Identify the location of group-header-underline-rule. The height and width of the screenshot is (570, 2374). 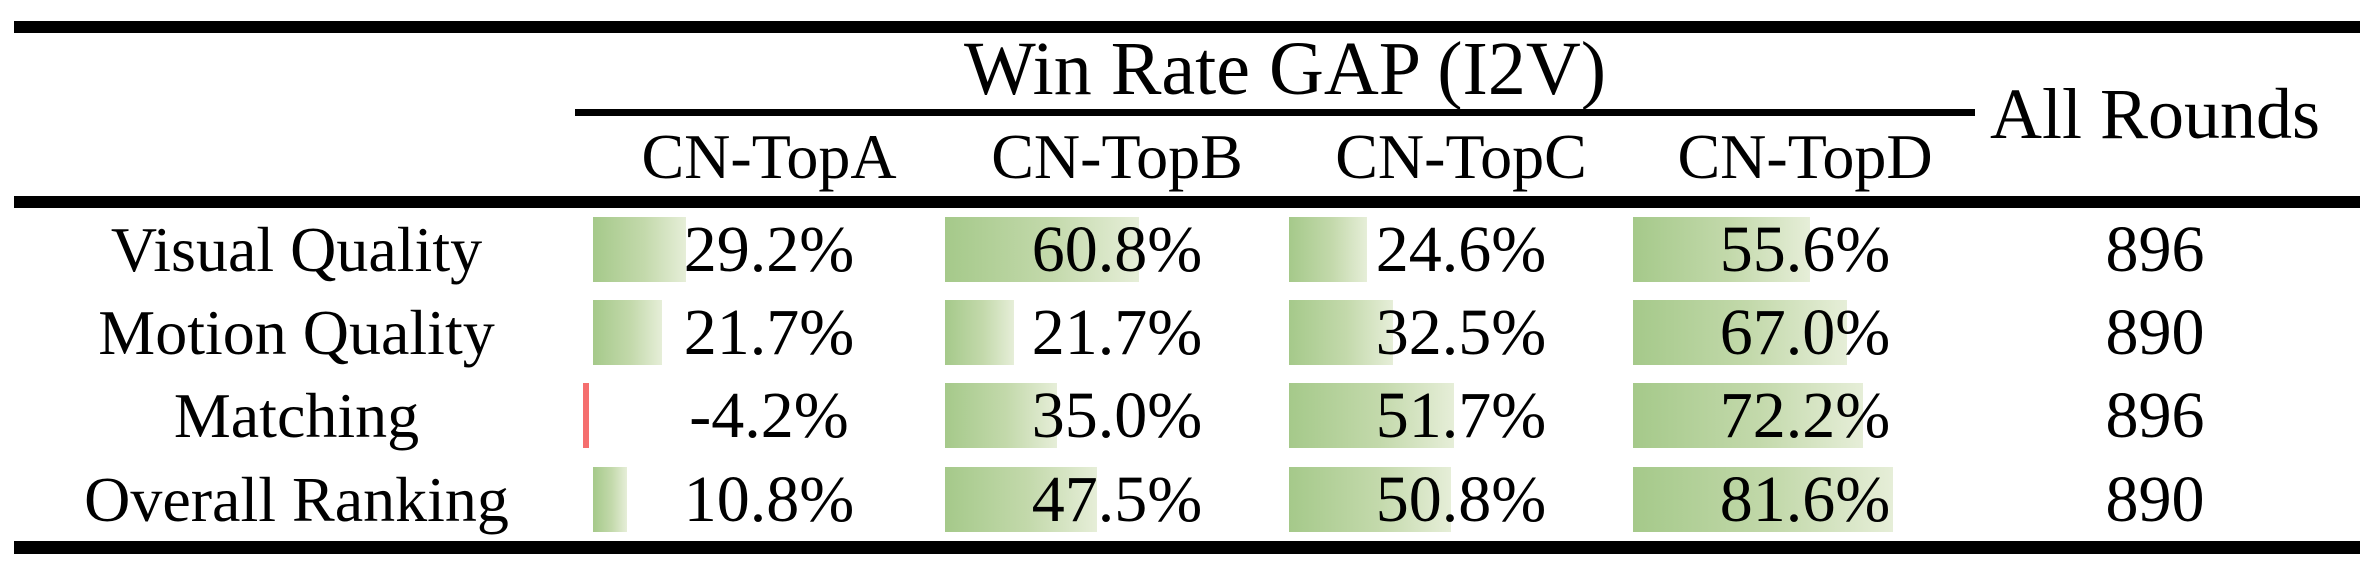
(1275, 112).